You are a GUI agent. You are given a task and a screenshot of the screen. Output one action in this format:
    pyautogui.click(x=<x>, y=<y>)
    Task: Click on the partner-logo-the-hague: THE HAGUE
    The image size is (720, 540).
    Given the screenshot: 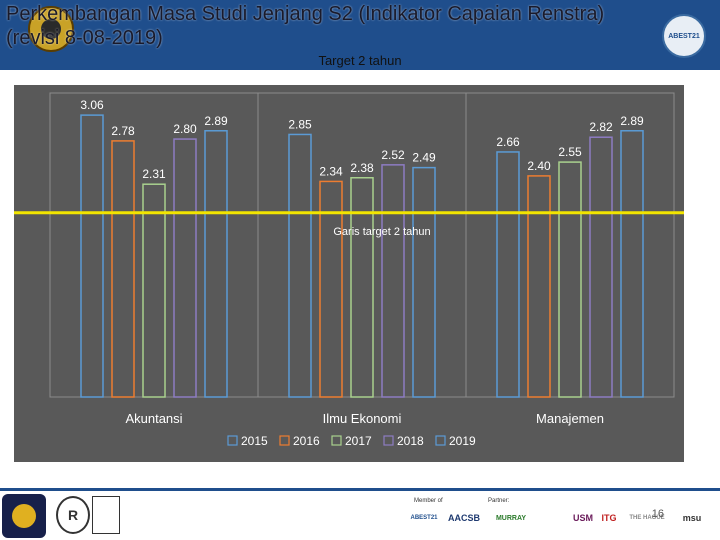 What is the action you would take?
    pyautogui.click(x=647, y=518)
    